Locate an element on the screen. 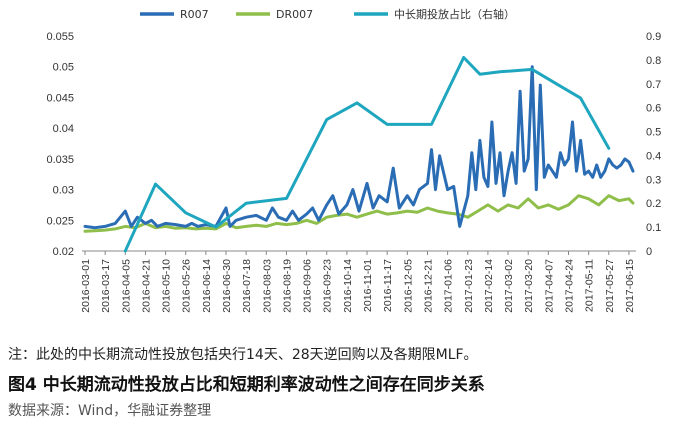 The image size is (686, 430). x-tick-label: 2017-05-11 is located at coordinates (590, 285).